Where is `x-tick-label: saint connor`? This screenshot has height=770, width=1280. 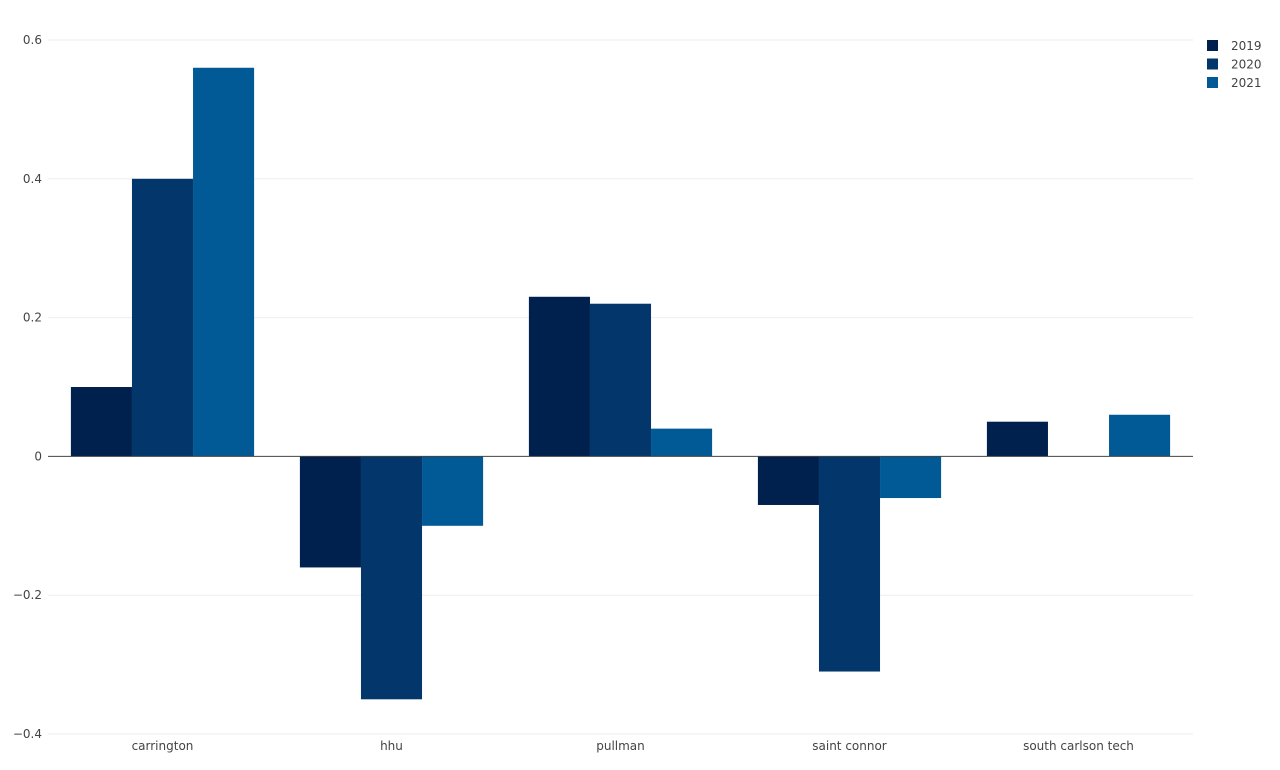 x-tick-label: saint connor is located at coordinates (849, 746).